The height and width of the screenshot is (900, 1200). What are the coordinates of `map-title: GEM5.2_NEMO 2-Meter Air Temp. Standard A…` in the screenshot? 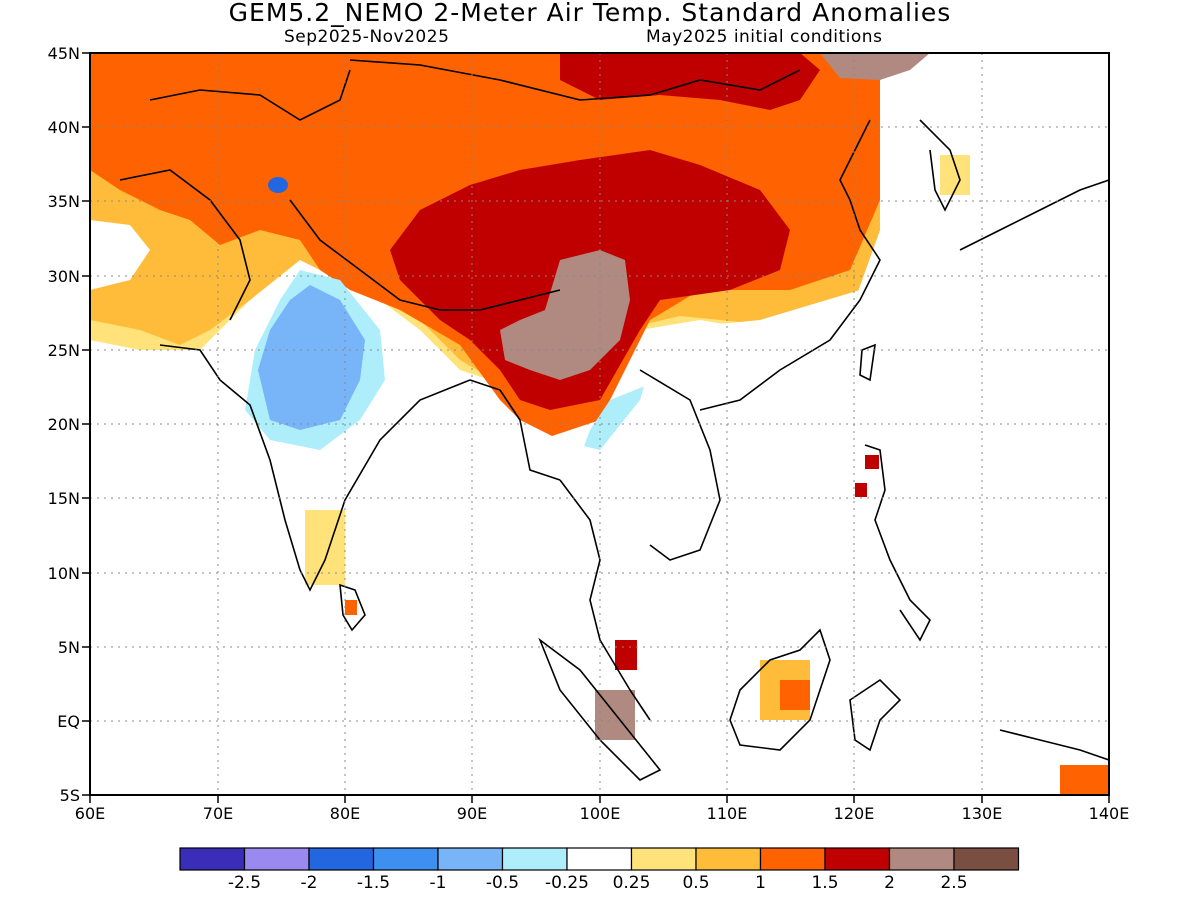 It's located at (590, 13).